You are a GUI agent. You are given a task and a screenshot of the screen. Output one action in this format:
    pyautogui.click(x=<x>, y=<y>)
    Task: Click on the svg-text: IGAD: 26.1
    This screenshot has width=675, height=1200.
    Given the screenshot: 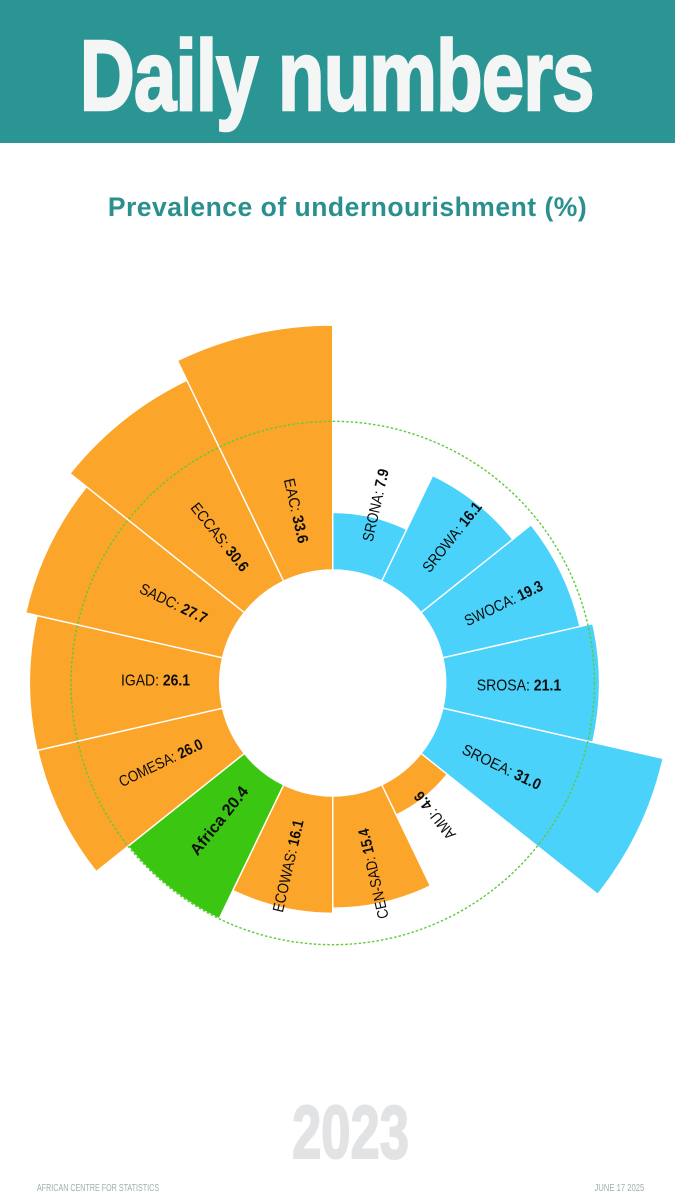 What is the action you would take?
    pyautogui.click(x=155, y=681)
    